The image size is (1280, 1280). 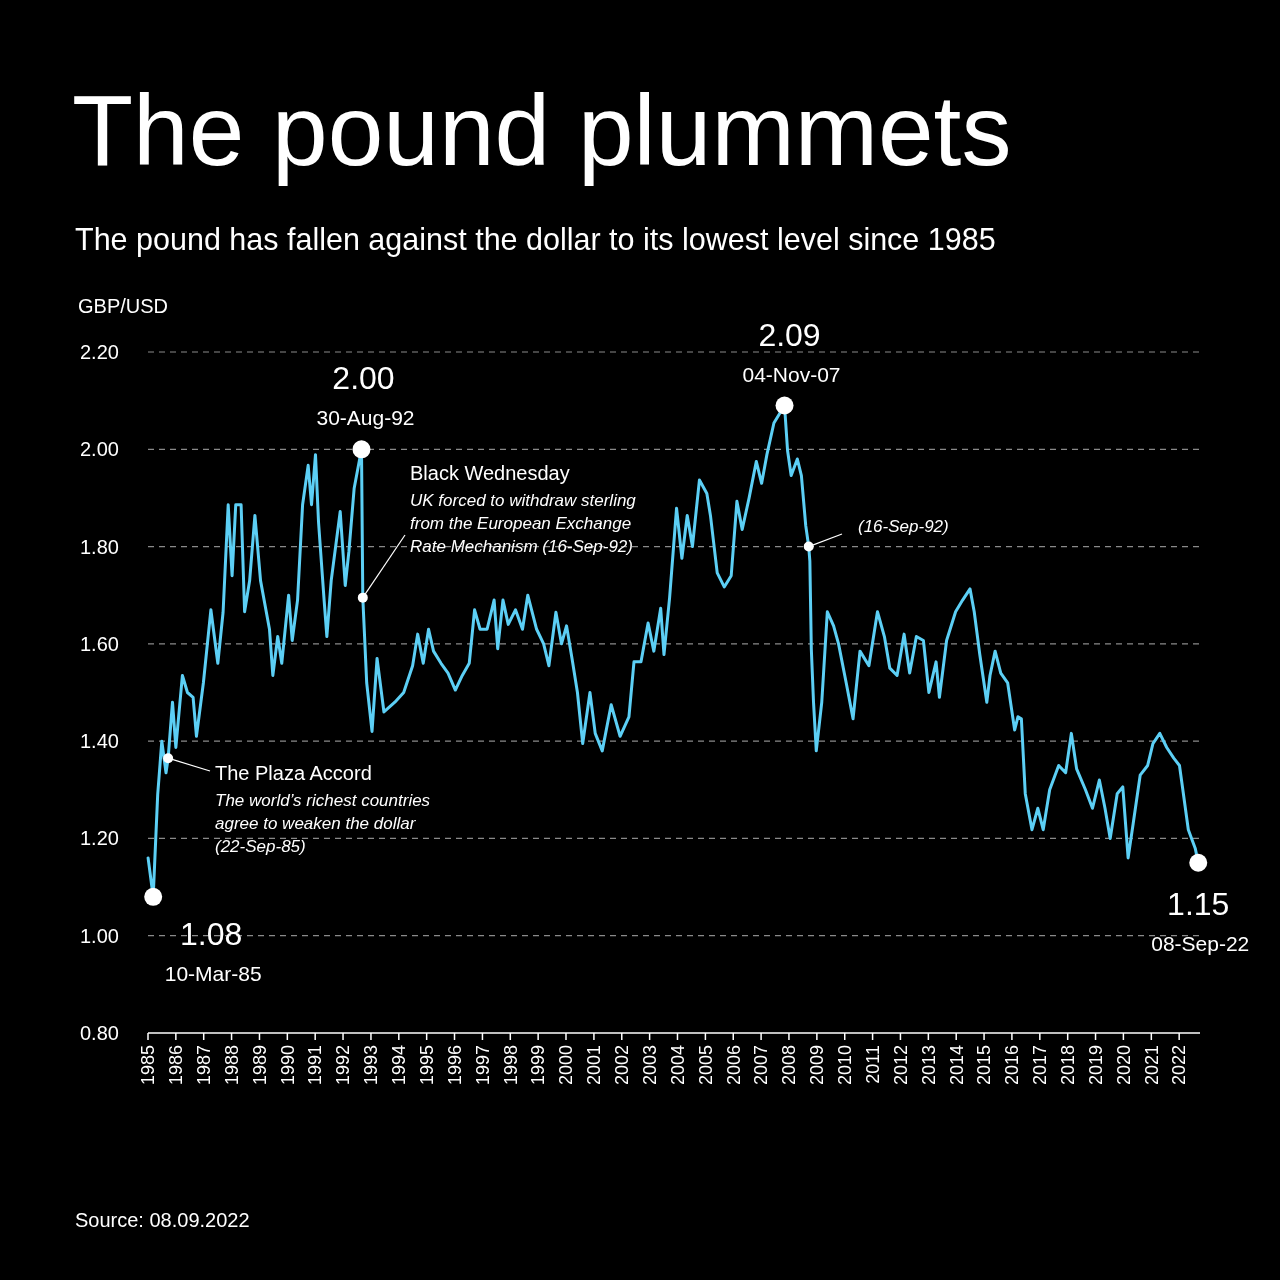 I want to click on x-tick-label: 2002, so click(x=622, y=1065).